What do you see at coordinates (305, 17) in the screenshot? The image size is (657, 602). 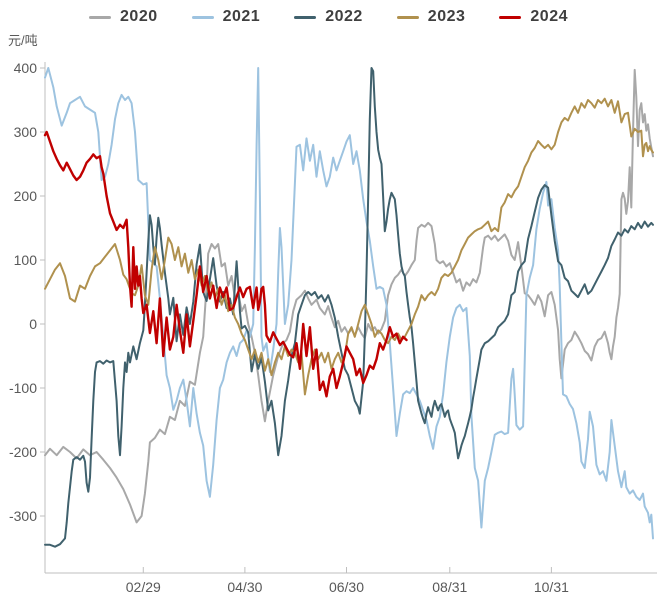 I see `legend-swatch-2022` at bounding box center [305, 17].